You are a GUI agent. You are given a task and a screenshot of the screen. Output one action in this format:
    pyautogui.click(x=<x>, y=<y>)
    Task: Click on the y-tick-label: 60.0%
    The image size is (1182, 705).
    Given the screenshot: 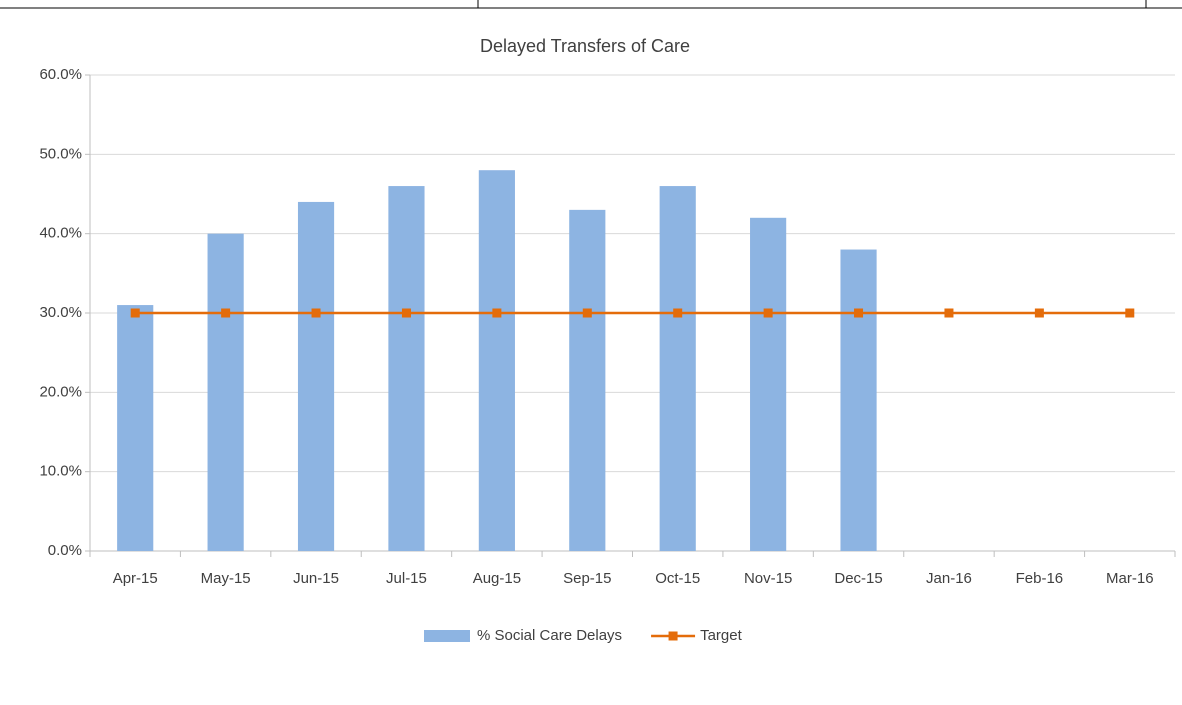 What is the action you would take?
    pyautogui.click(x=60, y=74)
    